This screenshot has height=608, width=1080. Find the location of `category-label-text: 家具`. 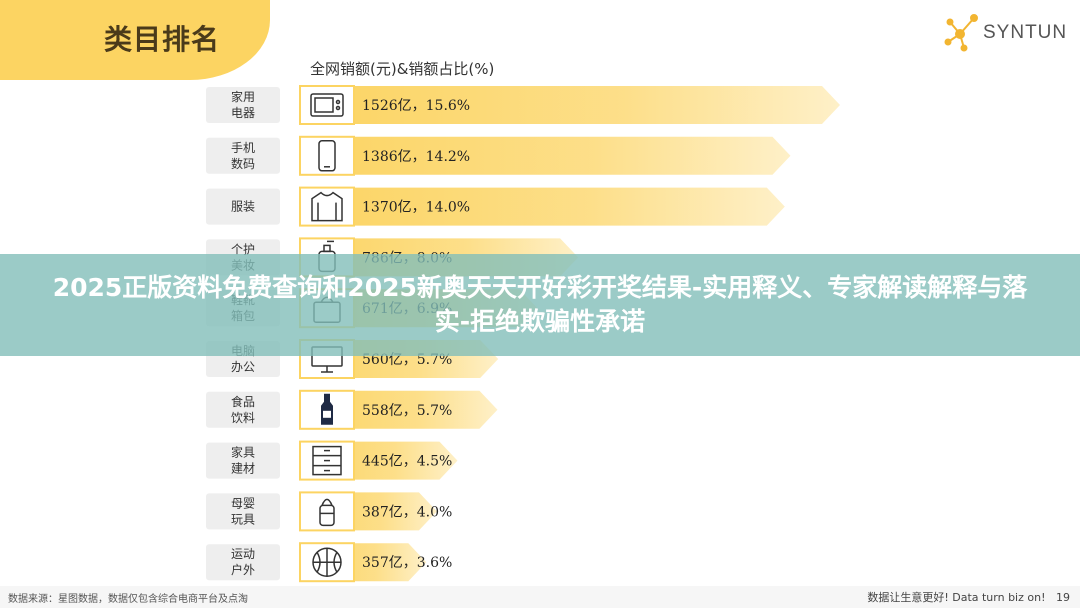

category-label-text: 家具 is located at coordinates (243, 452).